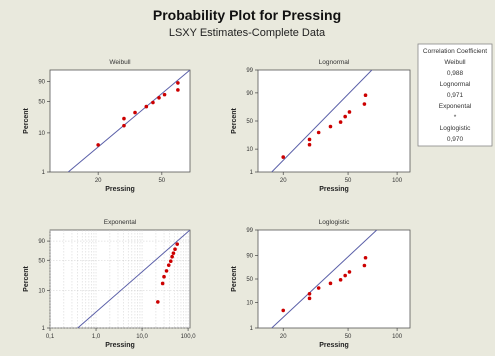 This screenshot has width=495, height=361. I want to click on legend-entry-name: Exponental, so click(455, 106).